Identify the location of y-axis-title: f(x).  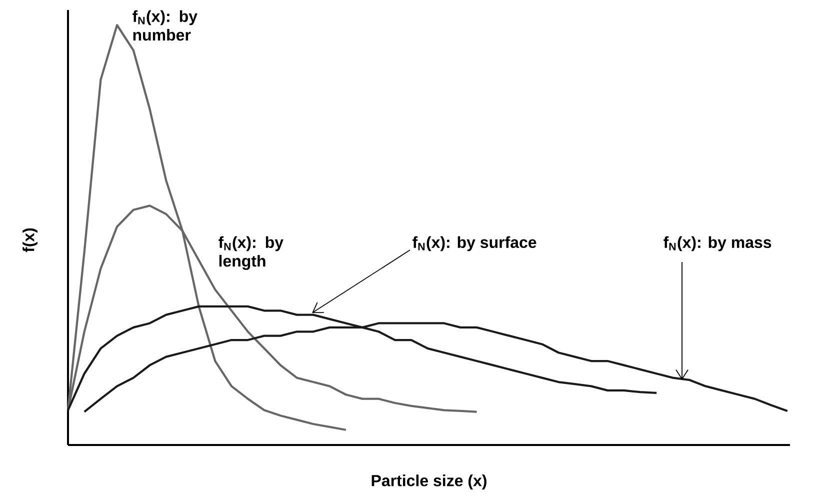
(30, 240).